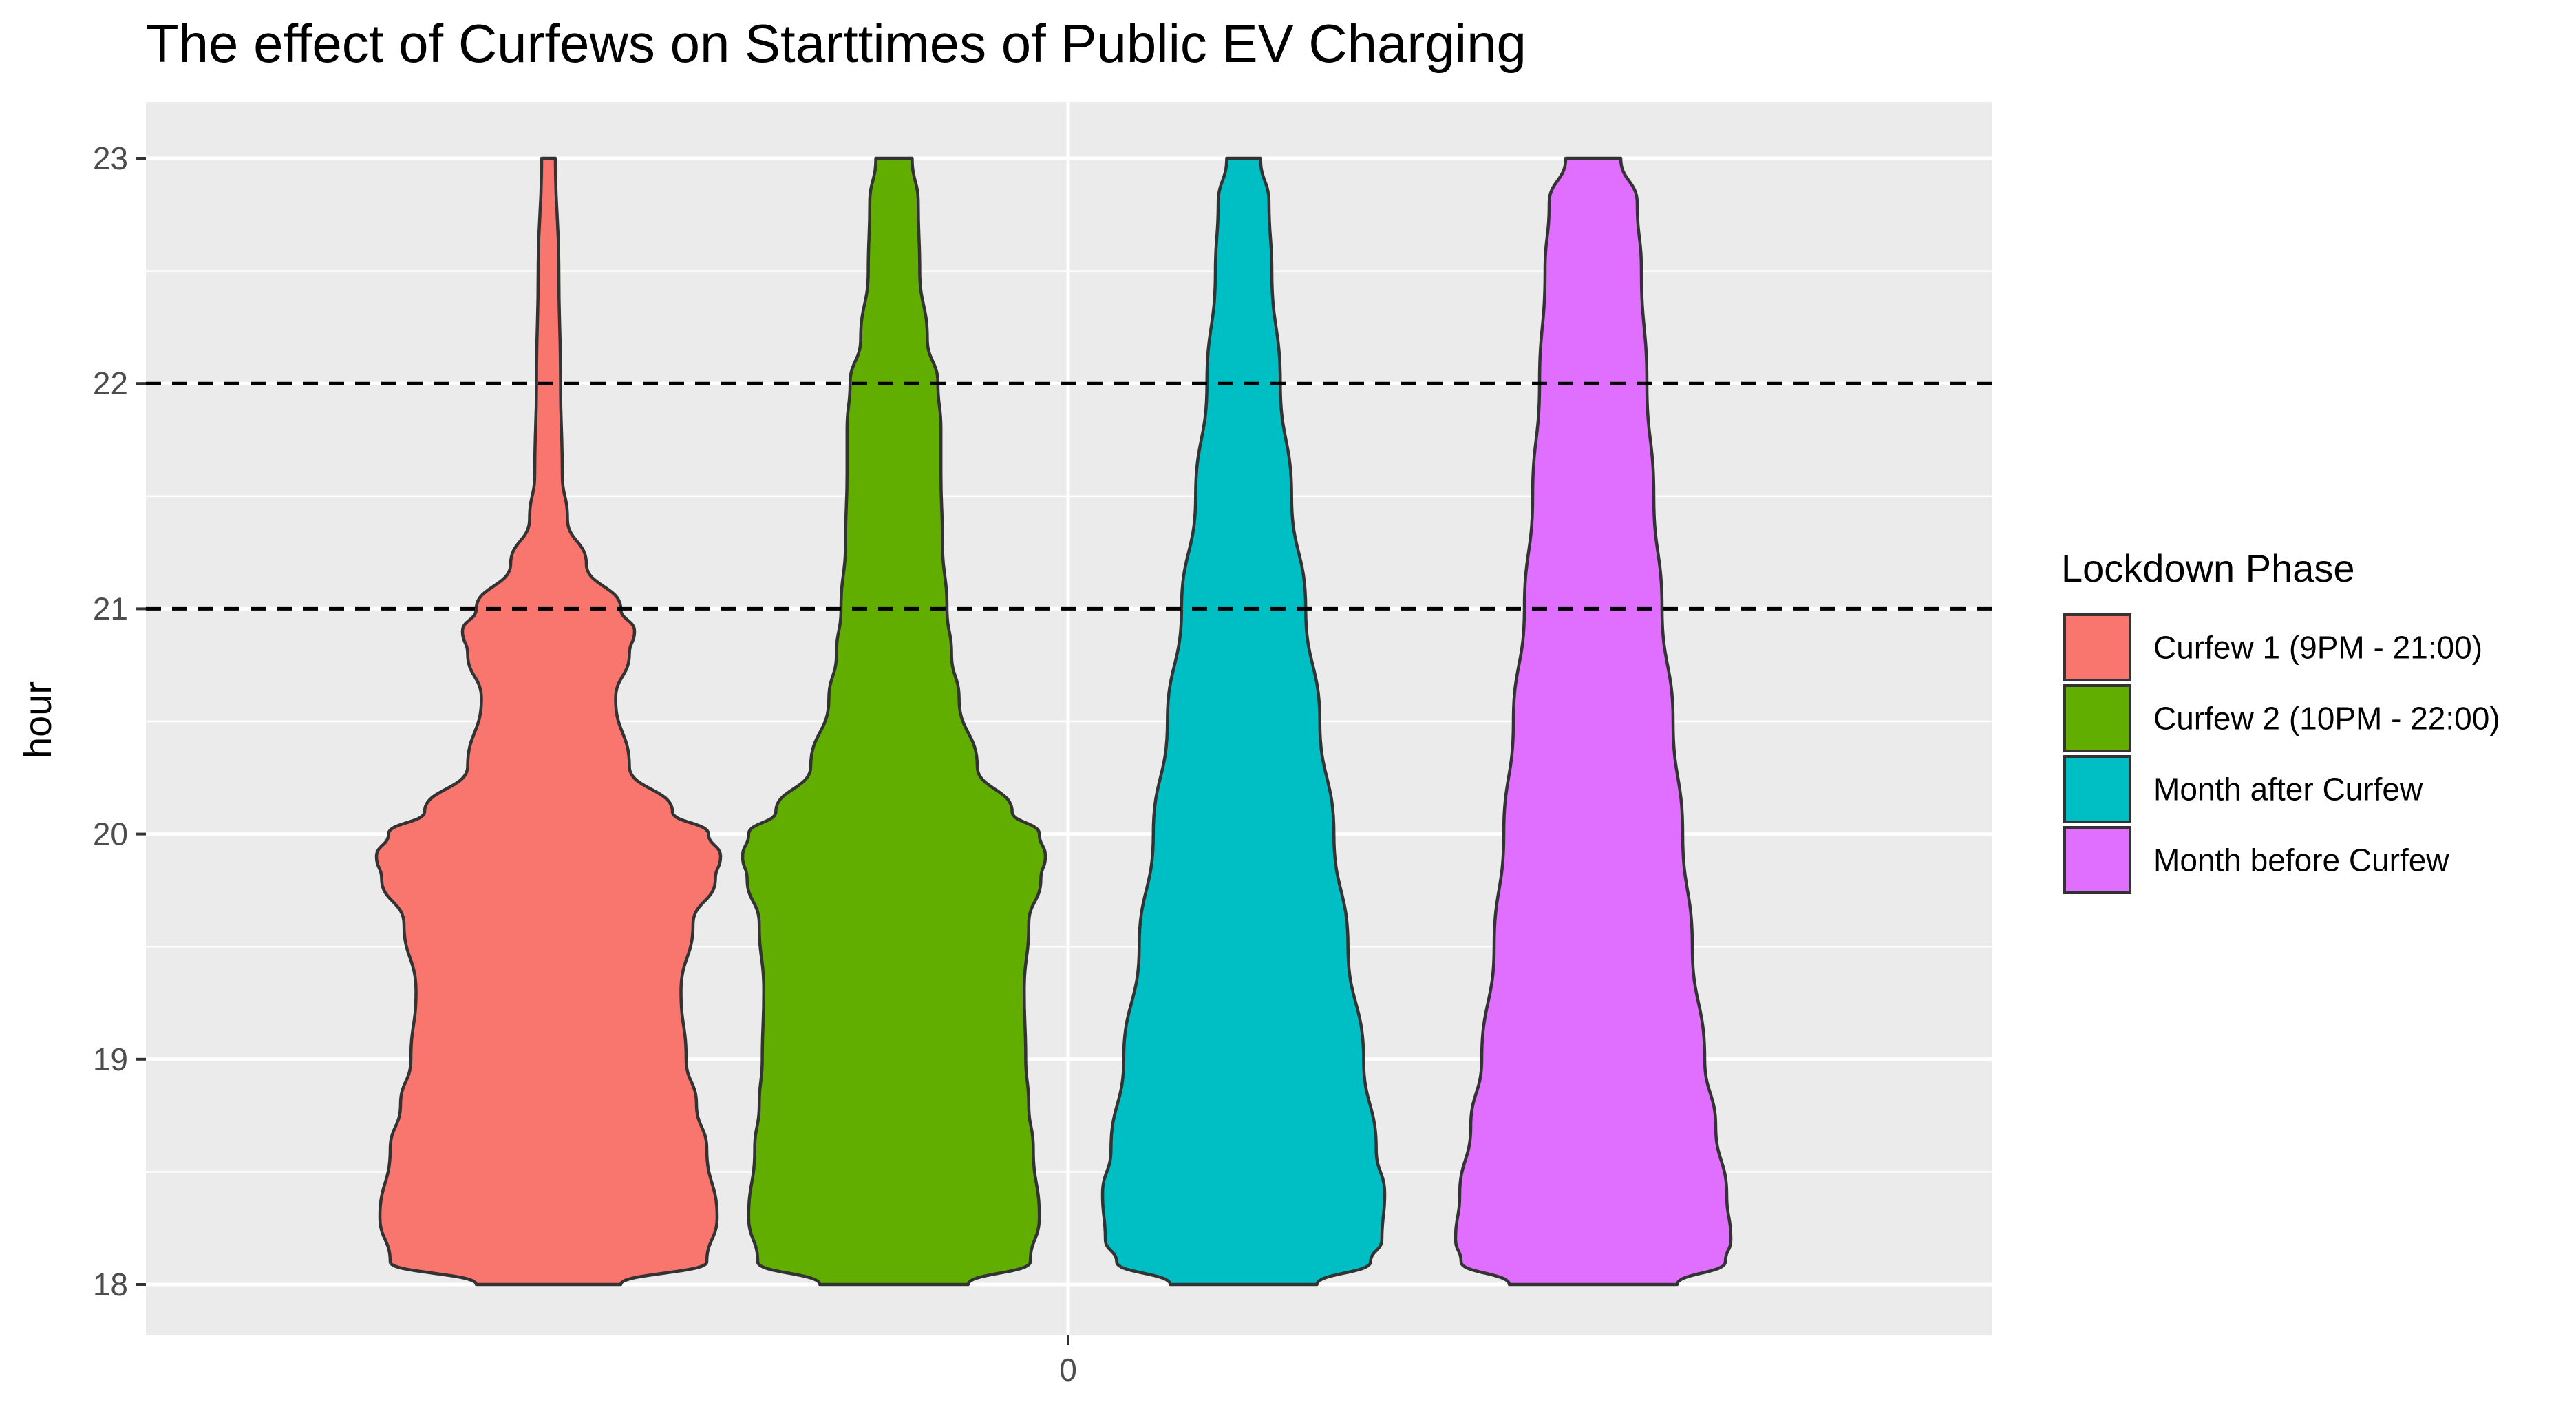 The width and height of the screenshot is (2576, 1418). Describe the element at coordinates (110, 608) in the screenshot. I see `y-tick-label: 21` at that location.